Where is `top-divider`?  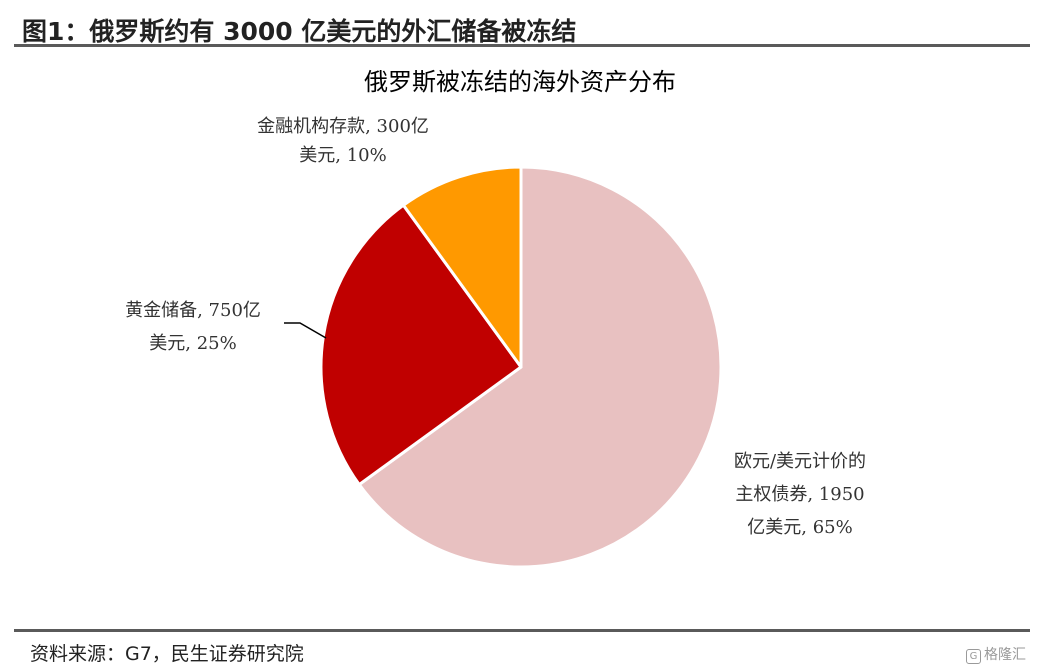 top-divider is located at coordinates (522, 45).